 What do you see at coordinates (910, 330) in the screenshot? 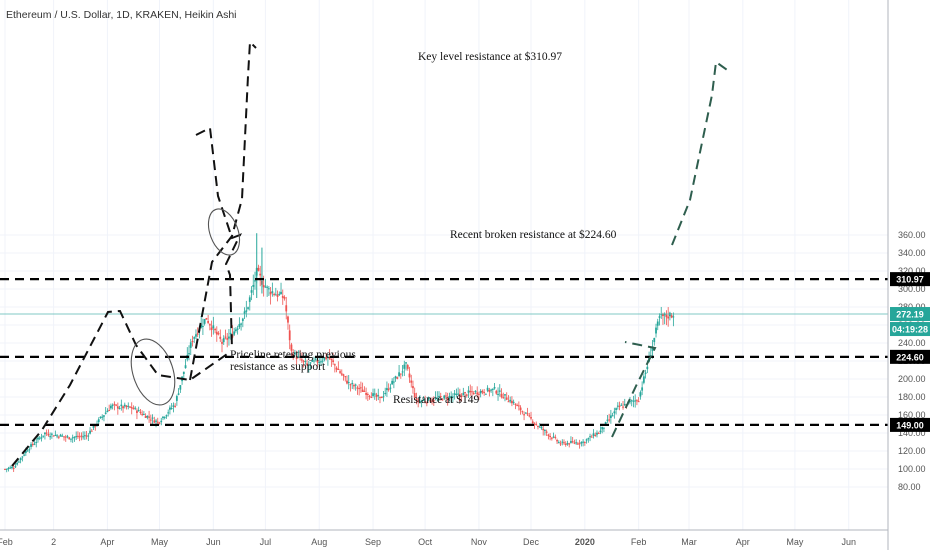
I see `countdown-tag: 04:19:28` at bounding box center [910, 330].